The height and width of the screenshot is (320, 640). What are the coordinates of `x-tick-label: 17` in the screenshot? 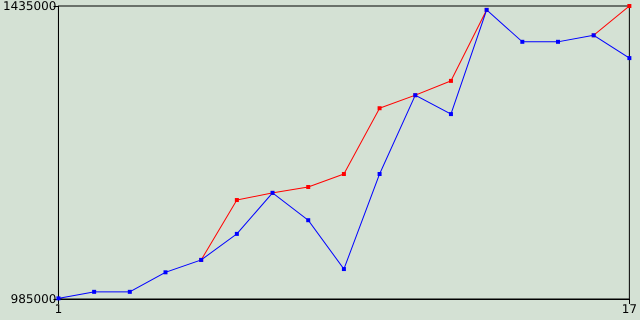 It's located at (630, 309).